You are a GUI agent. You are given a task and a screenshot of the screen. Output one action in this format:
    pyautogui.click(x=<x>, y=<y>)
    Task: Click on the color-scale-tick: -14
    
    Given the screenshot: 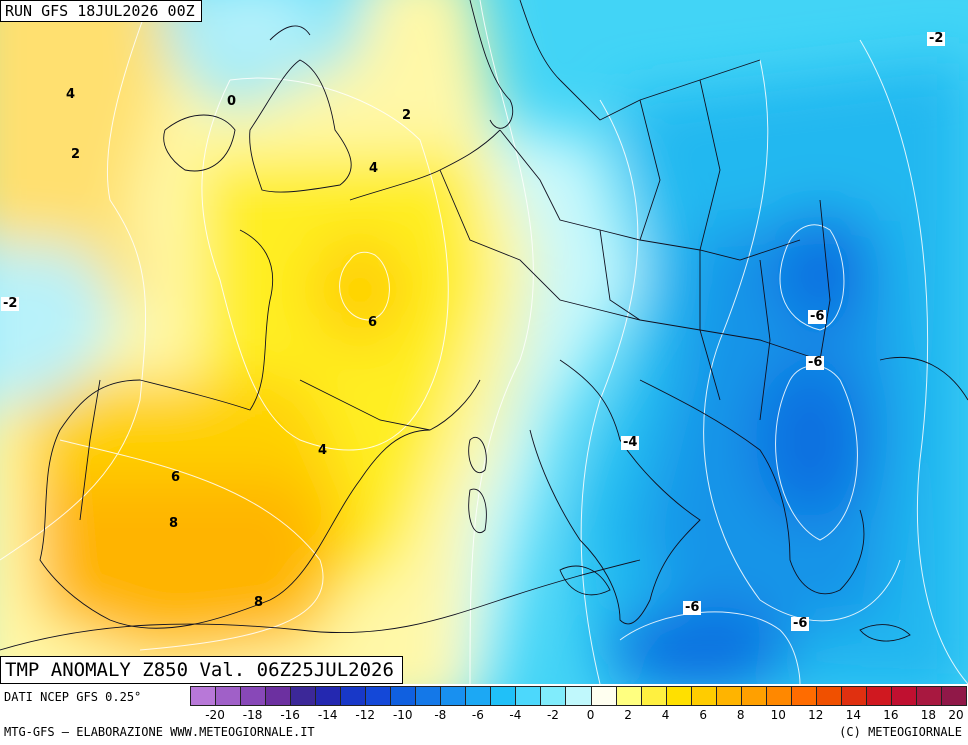 What is the action you would take?
    pyautogui.click(x=327, y=715)
    